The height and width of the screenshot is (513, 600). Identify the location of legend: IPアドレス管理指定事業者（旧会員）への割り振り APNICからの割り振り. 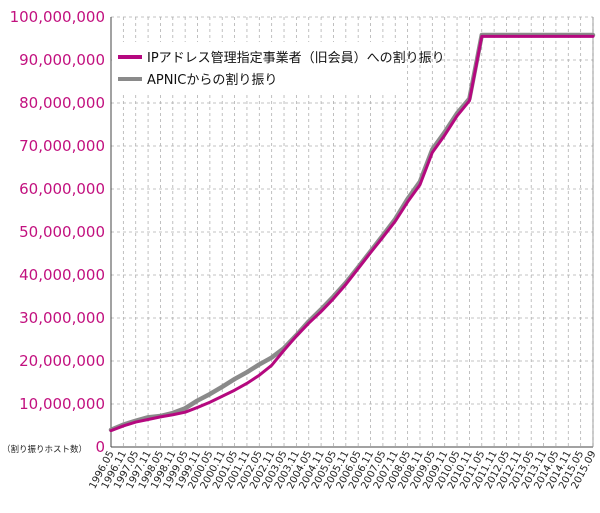
(278, 68).